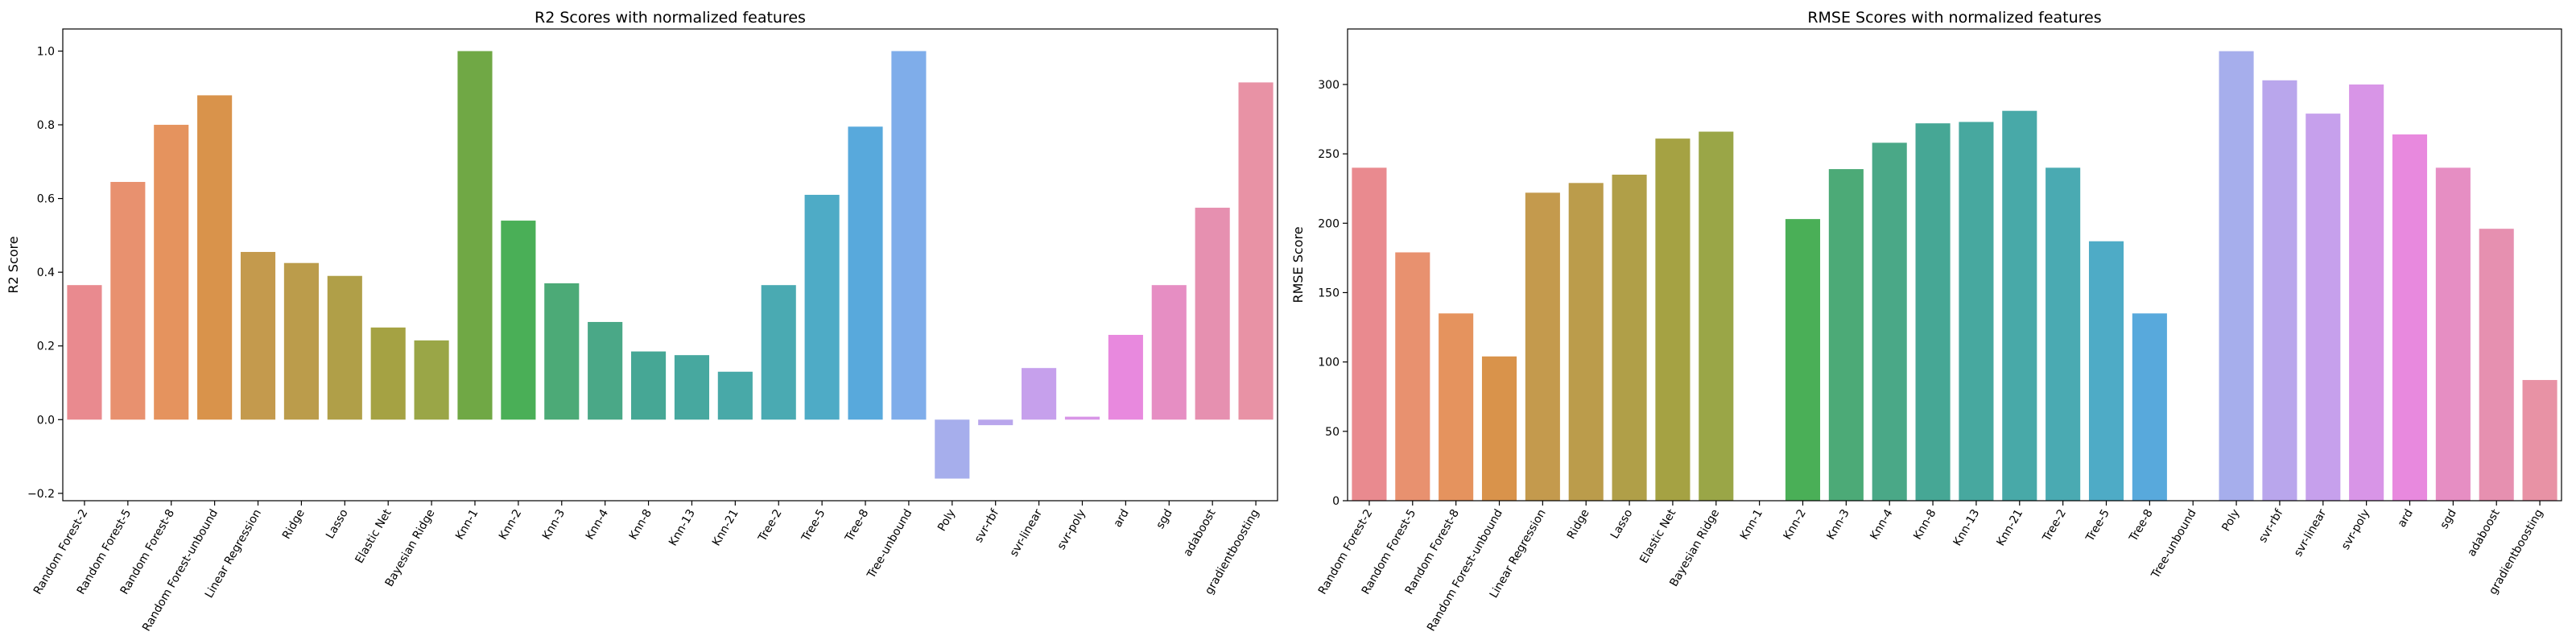 This screenshot has height=644, width=2576. I want to click on y-tick-label: 1.0, so click(46, 51).